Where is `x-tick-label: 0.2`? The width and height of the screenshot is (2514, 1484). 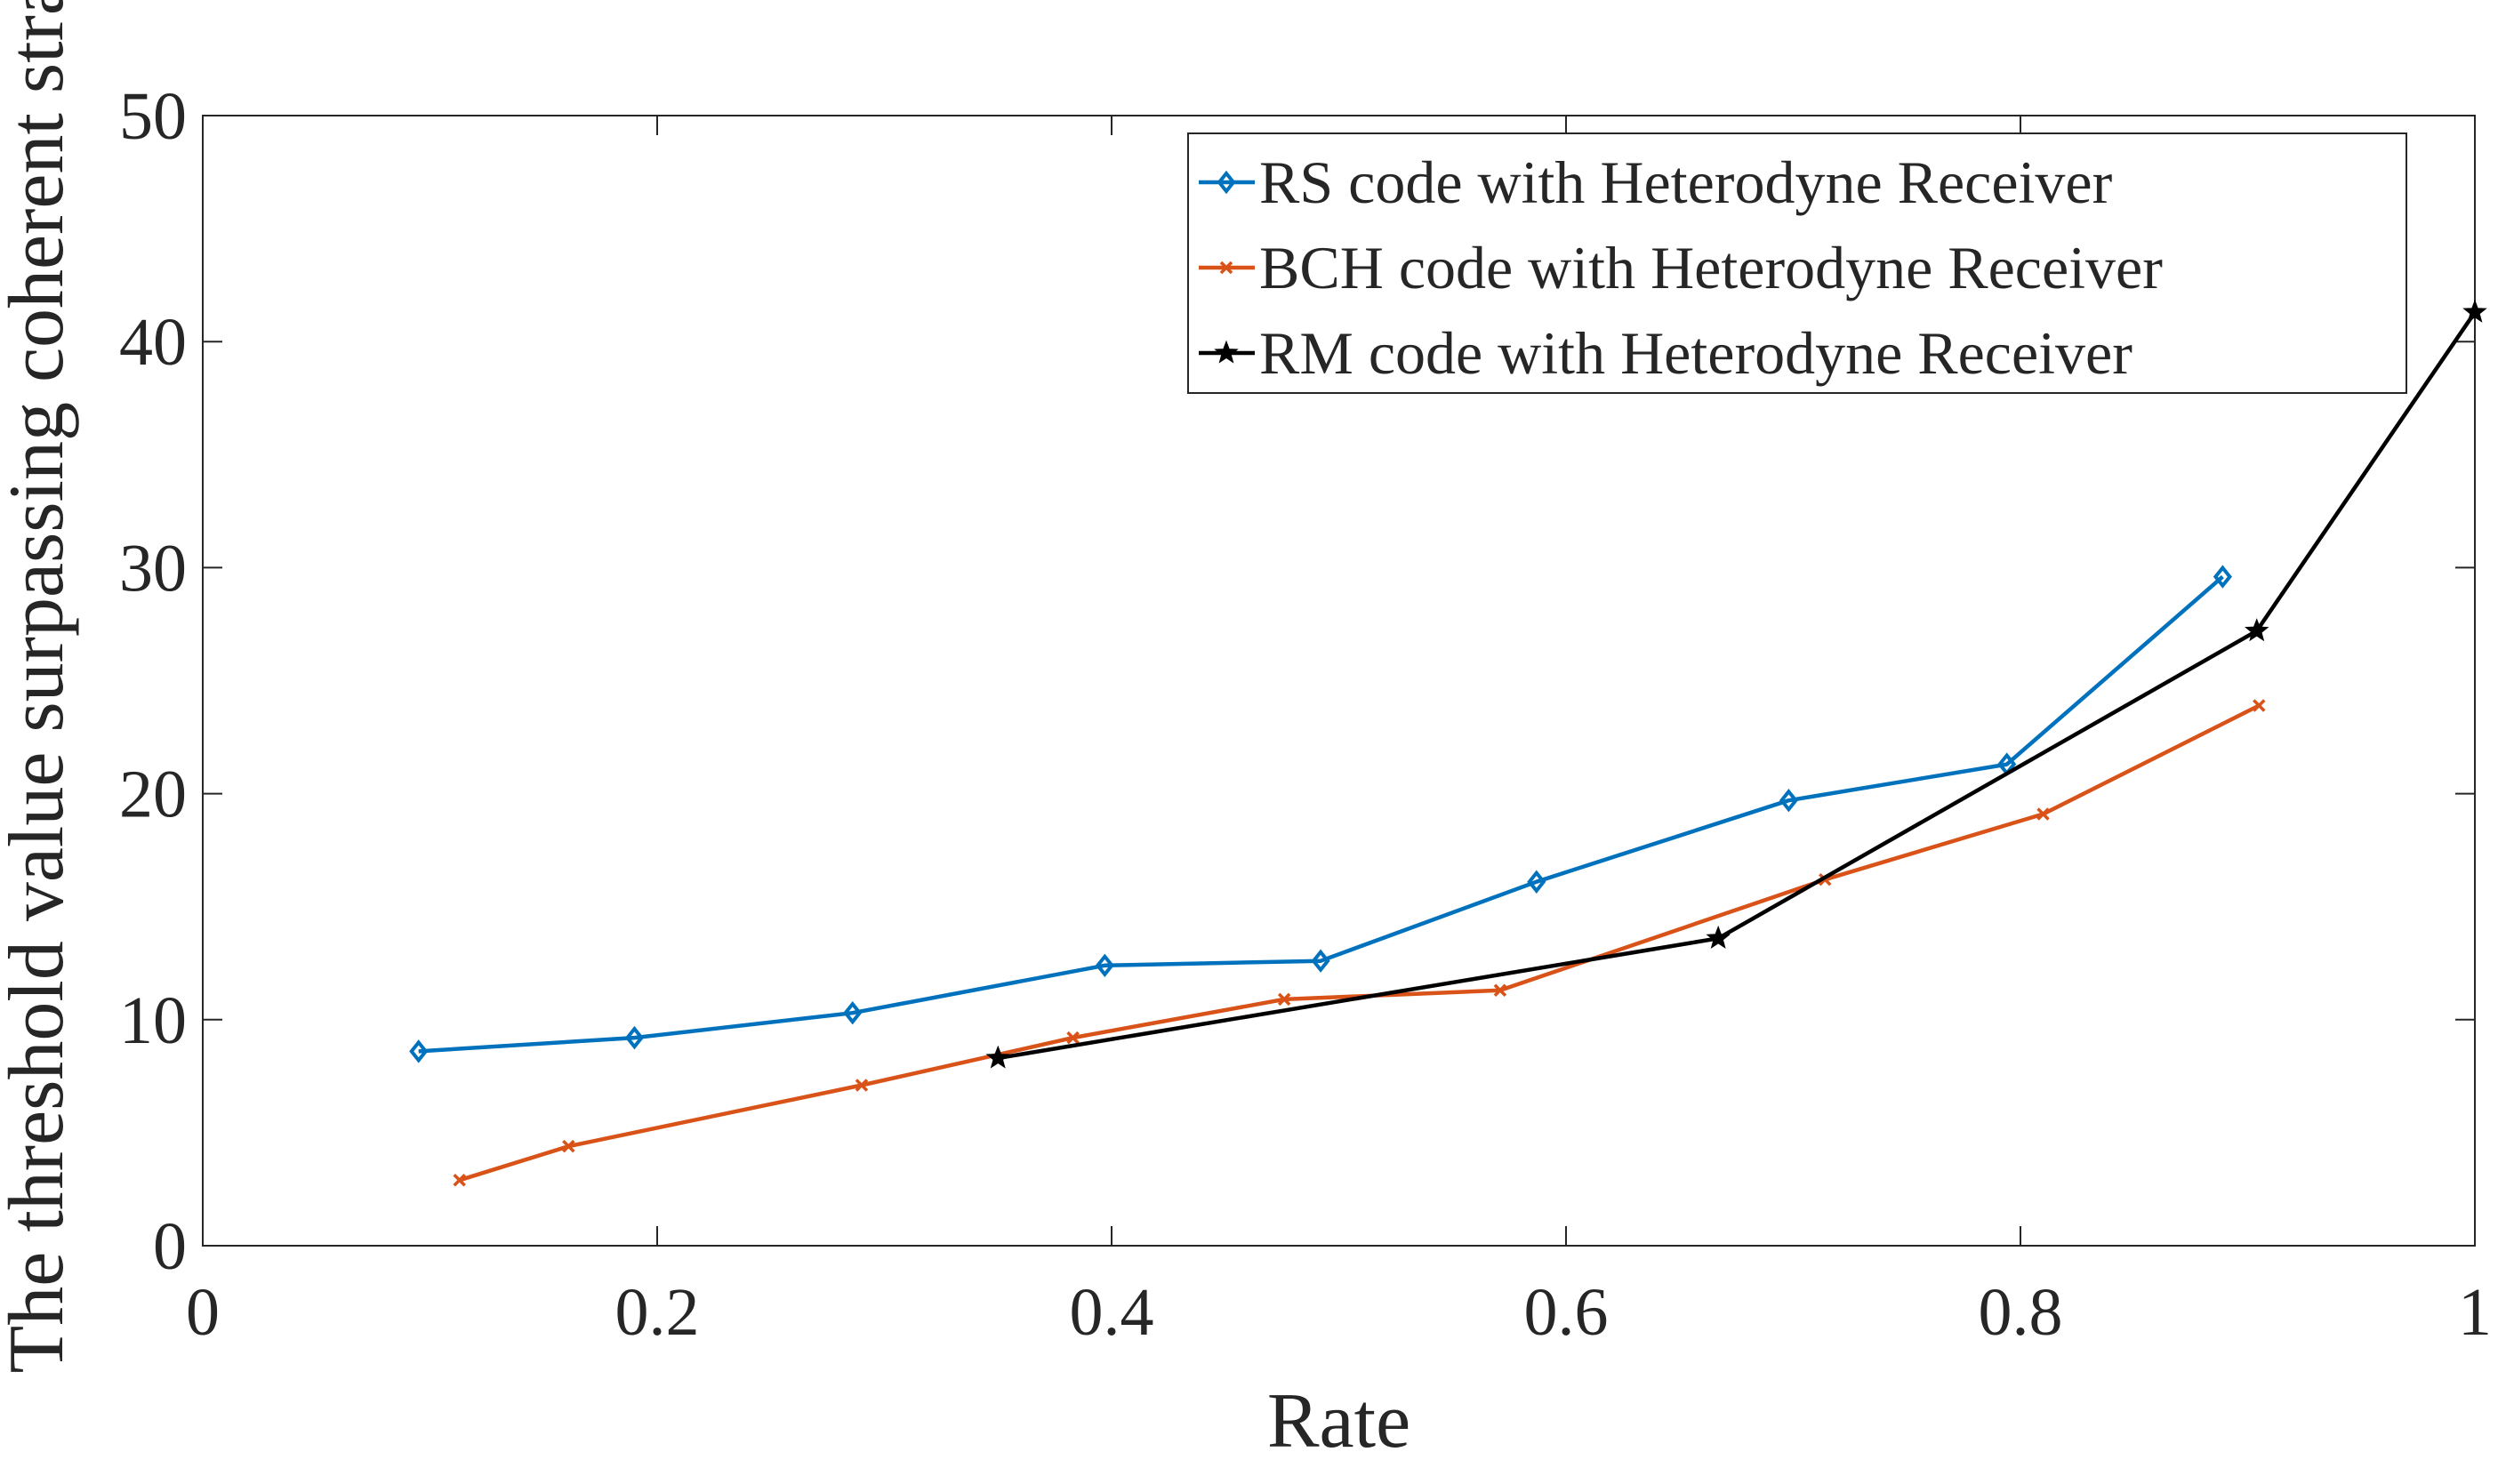
x-tick-label: 0.2 is located at coordinates (657, 1312).